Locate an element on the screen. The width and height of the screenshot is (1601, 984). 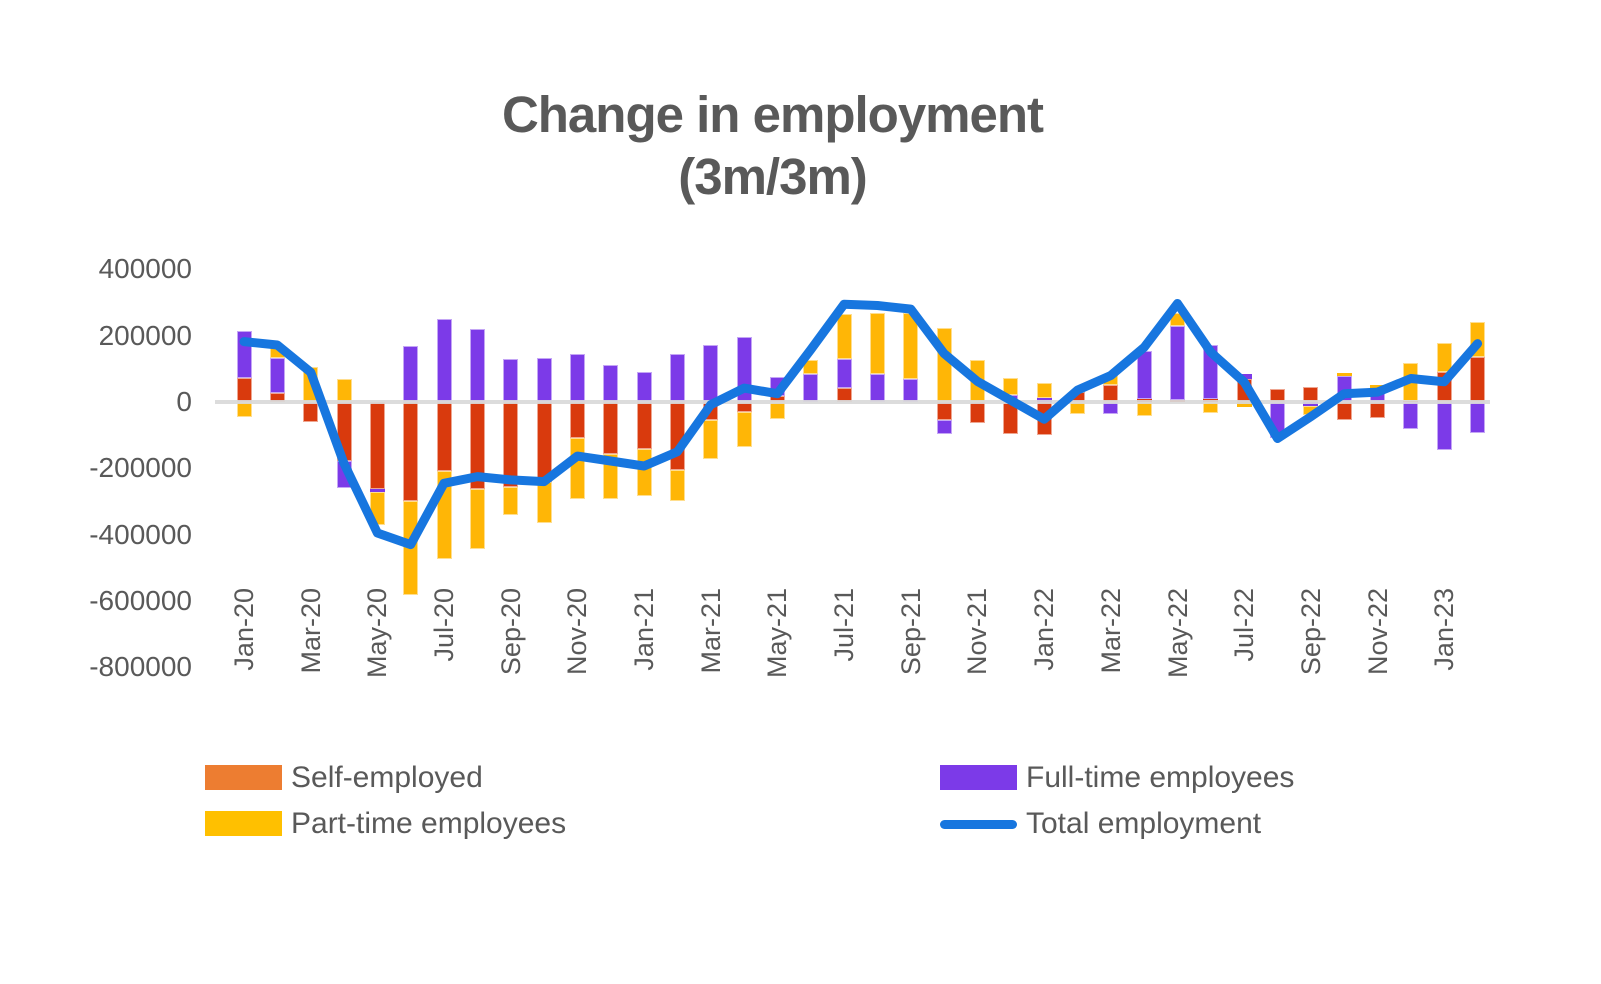
x-axis-label: Nov-21 is located at coordinates (977, 632).